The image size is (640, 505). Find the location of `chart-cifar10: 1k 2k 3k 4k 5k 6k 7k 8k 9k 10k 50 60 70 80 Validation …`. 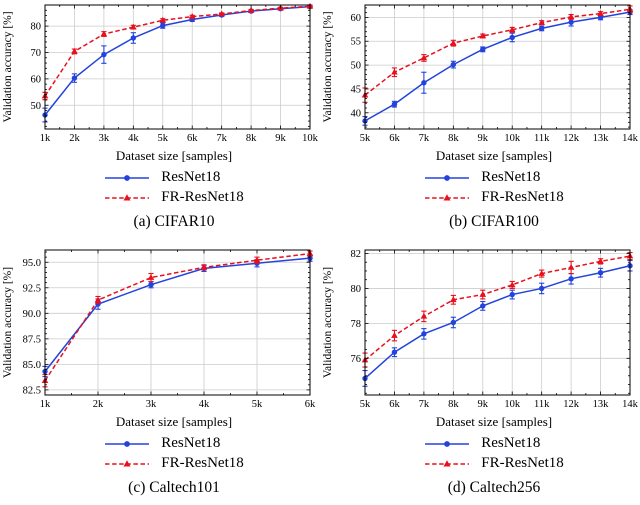

chart-cifar10: 1k 2k 3k 4k 5k 6k 7k 8k 9k 10k 50 60 70 80 Validation … is located at coordinates (160, 73).